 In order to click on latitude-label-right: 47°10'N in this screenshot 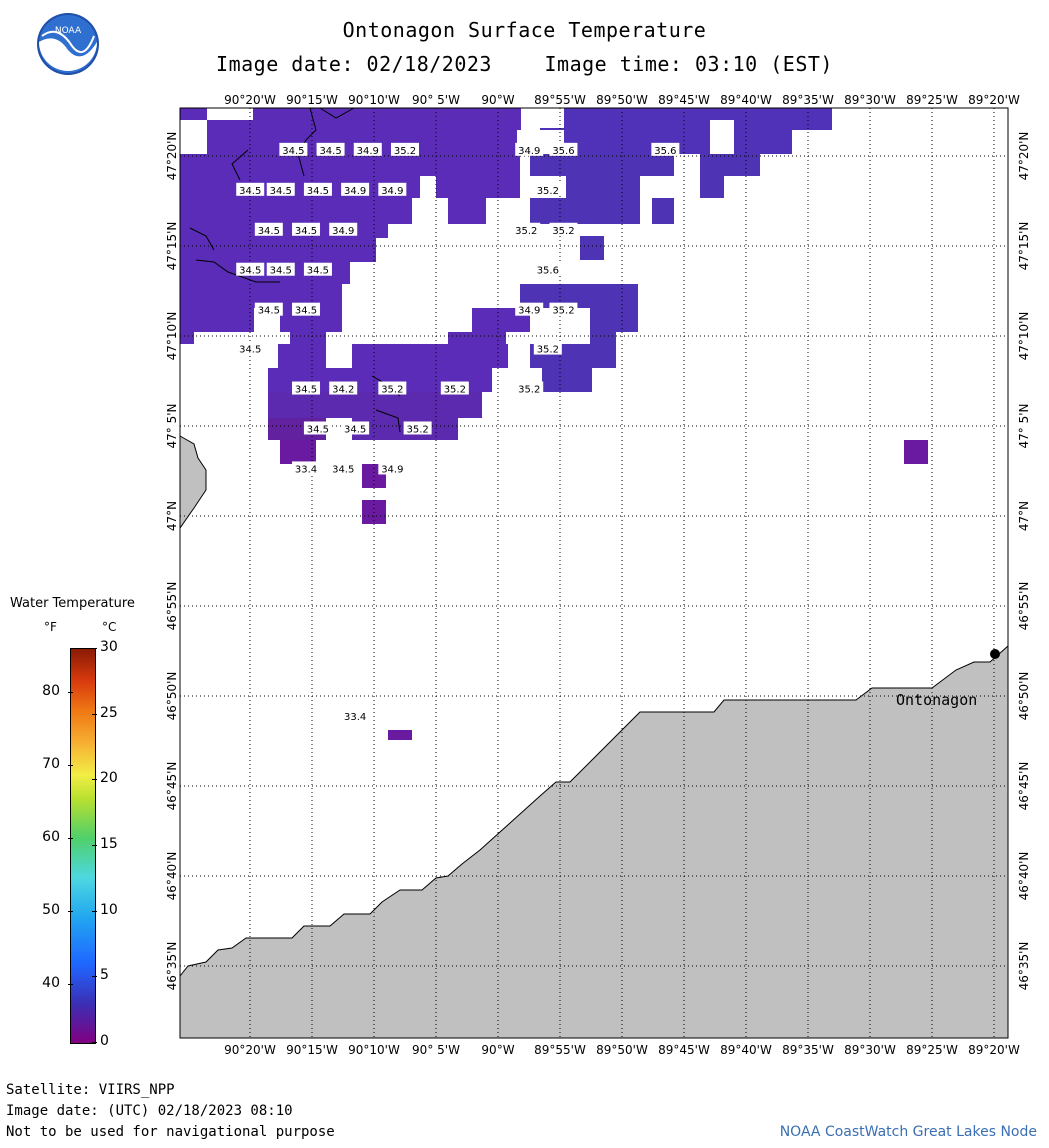, I will do `click(1024, 336)`.